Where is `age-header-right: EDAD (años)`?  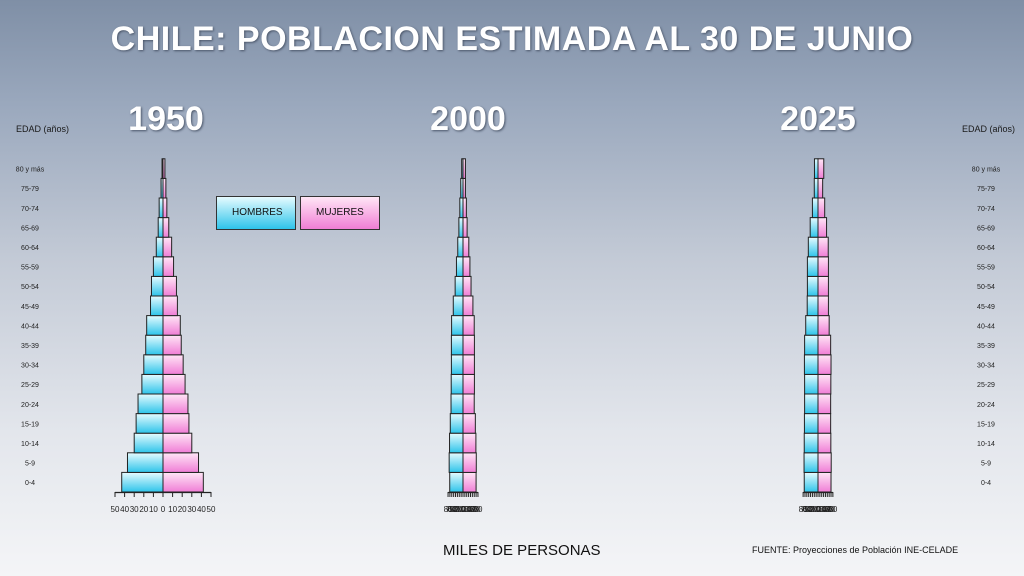
age-header-right: EDAD (años) is located at coordinates (989, 129).